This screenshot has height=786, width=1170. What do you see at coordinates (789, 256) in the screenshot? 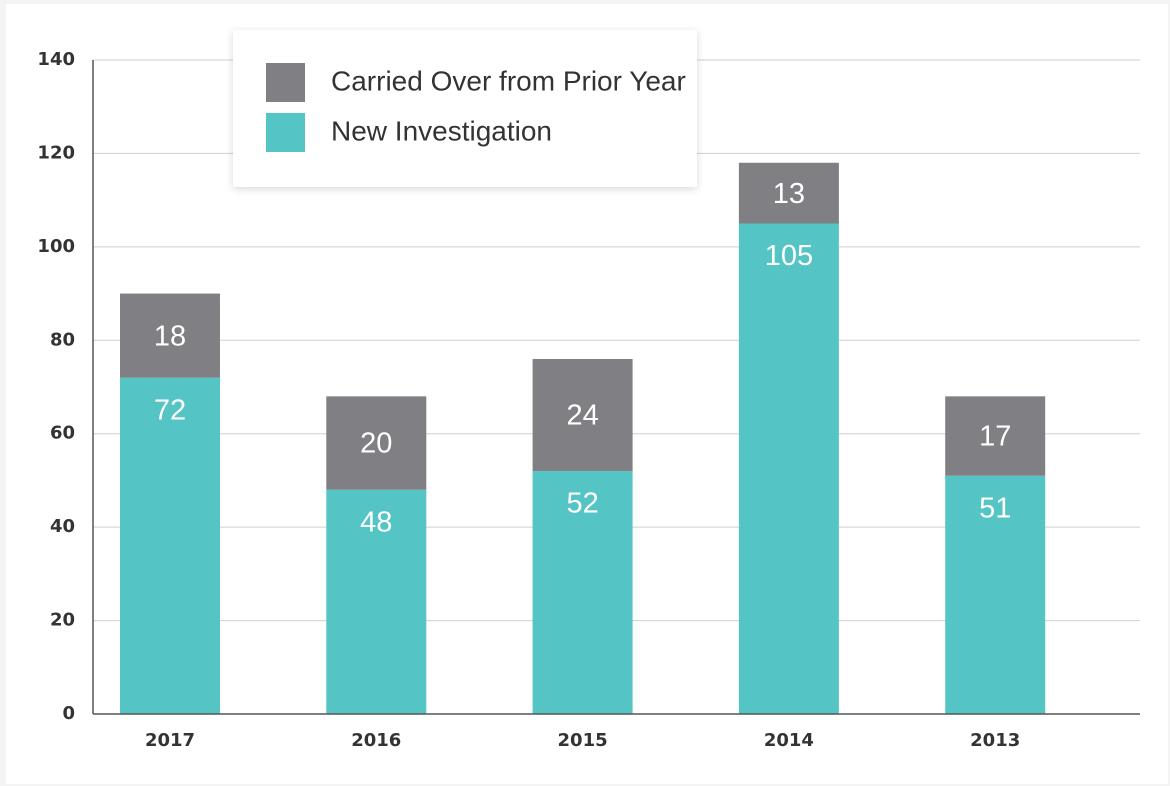
I see `data-label: 105` at bounding box center [789, 256].